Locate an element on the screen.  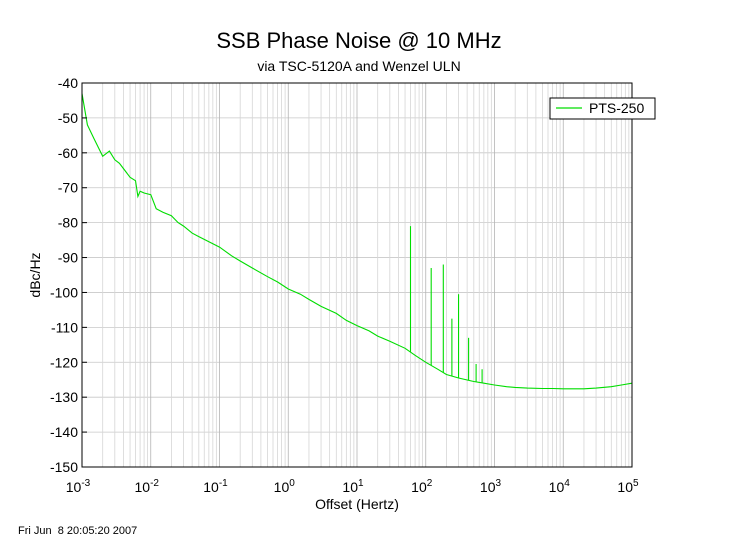
x-tick-label: 10⁵ is located at coordinates (628, 486).